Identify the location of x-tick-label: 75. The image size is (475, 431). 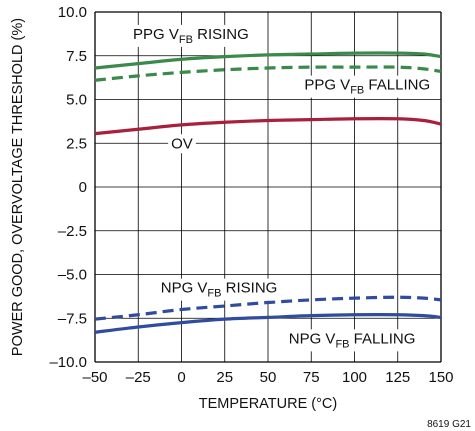
(311, 377).